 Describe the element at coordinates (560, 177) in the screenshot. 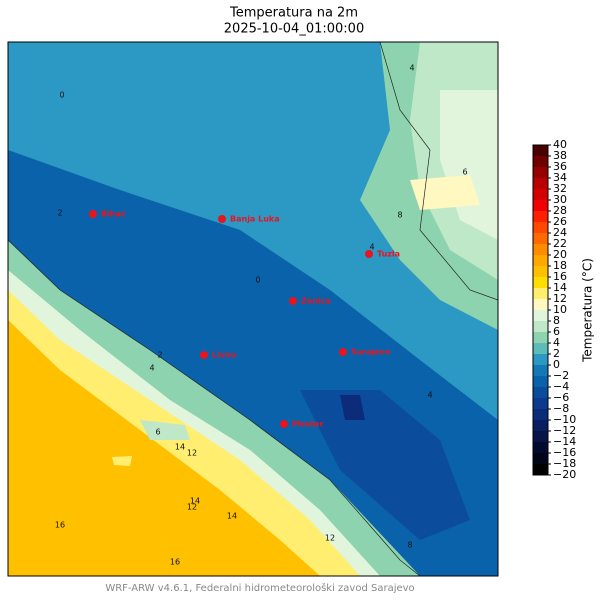

I see `colorbar-tick-label: 34` at that location.